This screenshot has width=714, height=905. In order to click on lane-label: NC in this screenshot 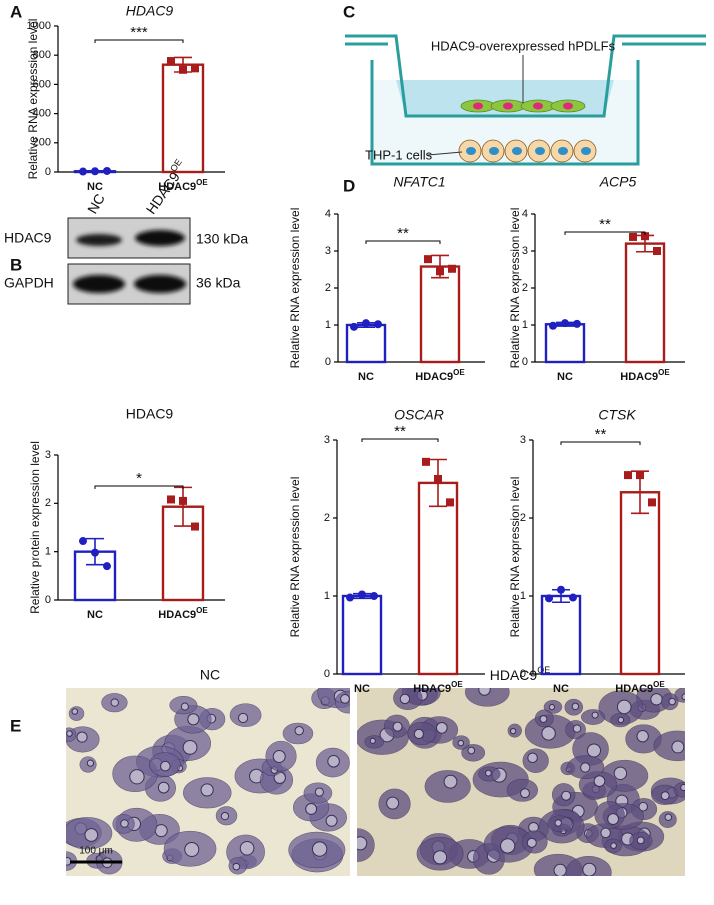, I will do `click(96, 204)`.